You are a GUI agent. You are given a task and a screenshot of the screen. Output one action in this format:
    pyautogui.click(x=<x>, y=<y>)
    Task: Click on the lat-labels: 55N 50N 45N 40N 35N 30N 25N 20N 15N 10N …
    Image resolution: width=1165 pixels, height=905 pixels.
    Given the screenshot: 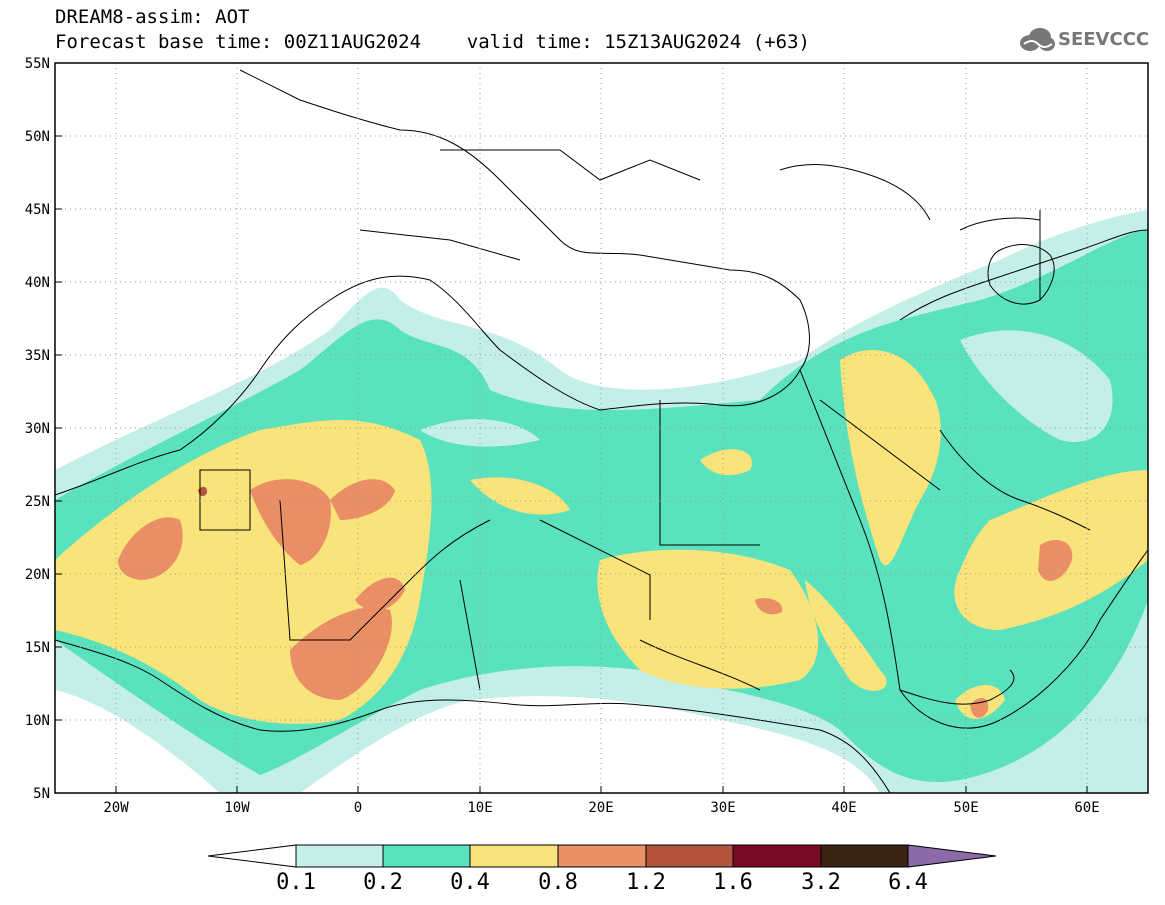 What is the action you would take?
    pyautogui.click(x=37, y=429)
    